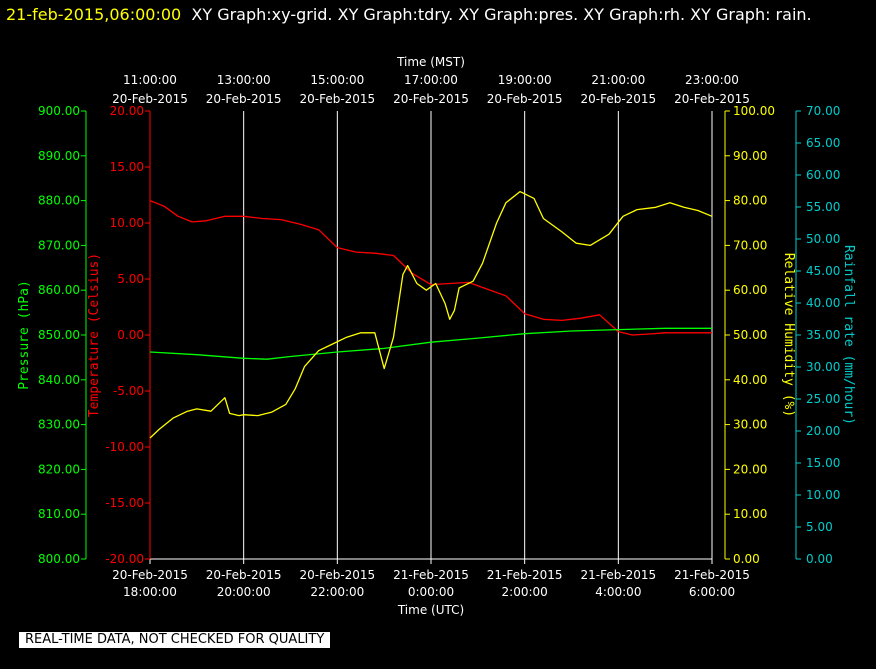 This screenshot has height=669, width=876. I want to click on humidity-tick-label: 100.00, so click(754, 111).